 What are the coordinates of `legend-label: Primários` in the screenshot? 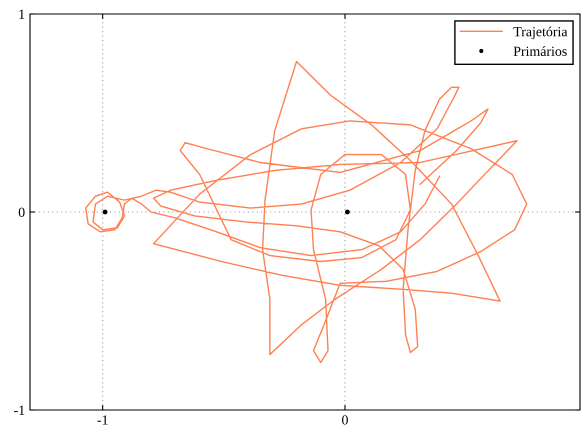 It's located at (540, 51).